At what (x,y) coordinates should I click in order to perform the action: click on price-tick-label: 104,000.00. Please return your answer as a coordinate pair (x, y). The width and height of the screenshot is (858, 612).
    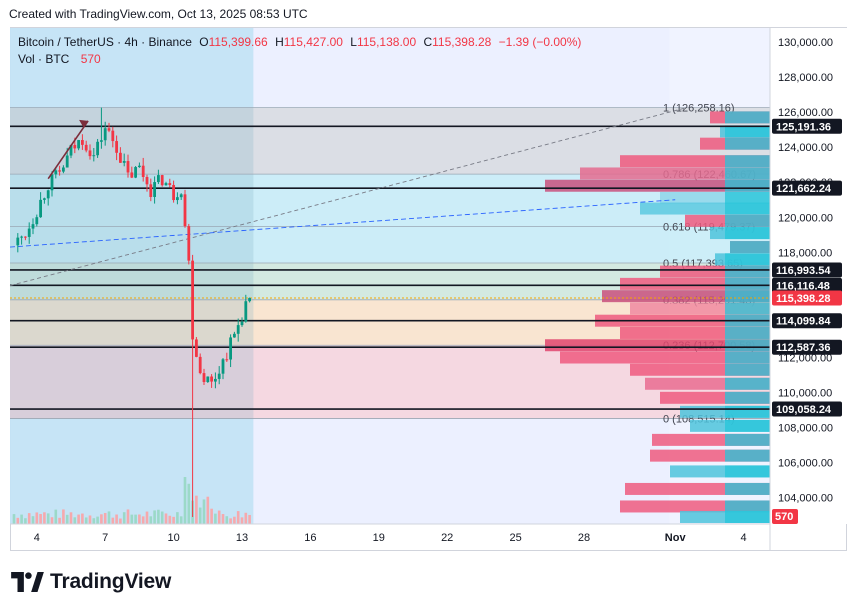
    Looking at the image, I should click on (805, 499).